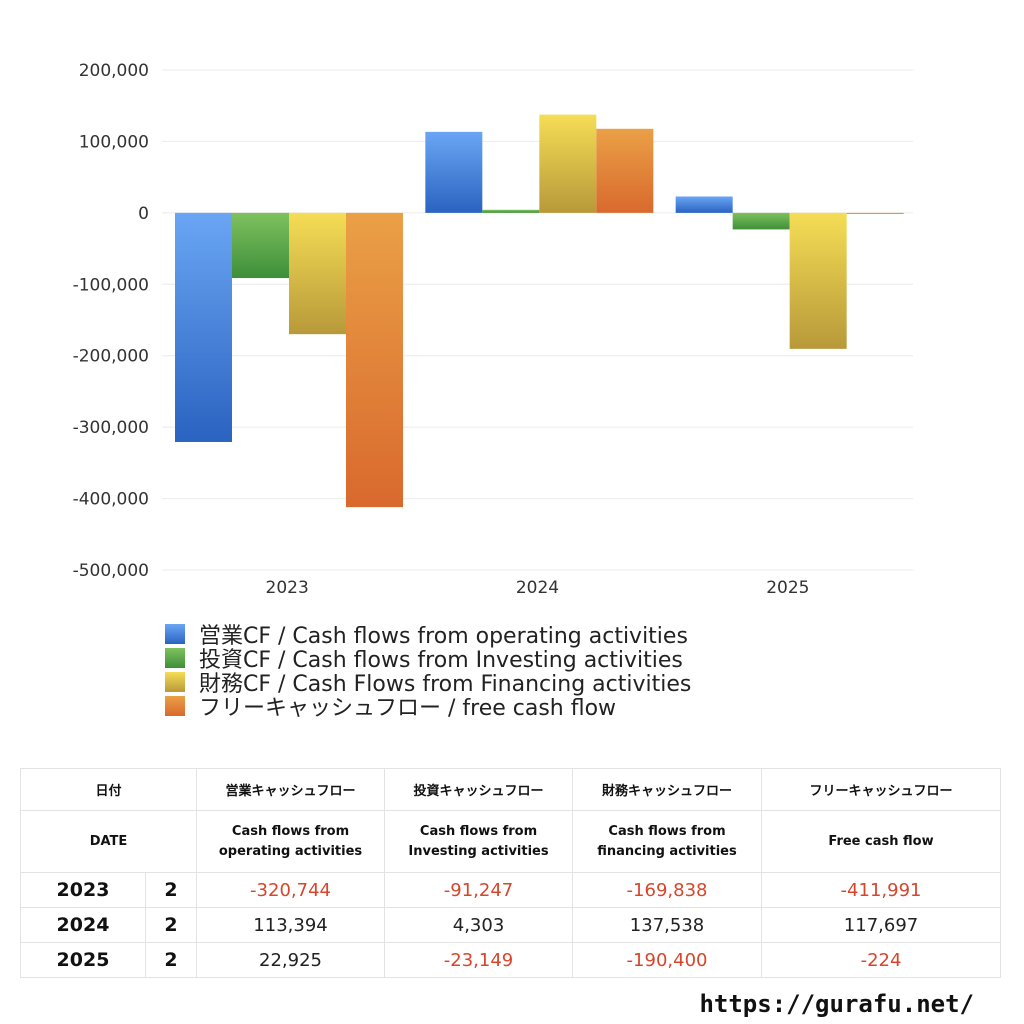  I want to click on table-cell: 117,697, so click(881, 925).